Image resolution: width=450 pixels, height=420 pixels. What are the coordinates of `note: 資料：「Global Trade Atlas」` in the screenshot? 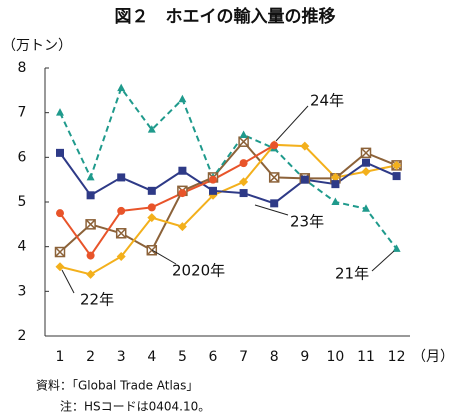 It's located at (117, 386).